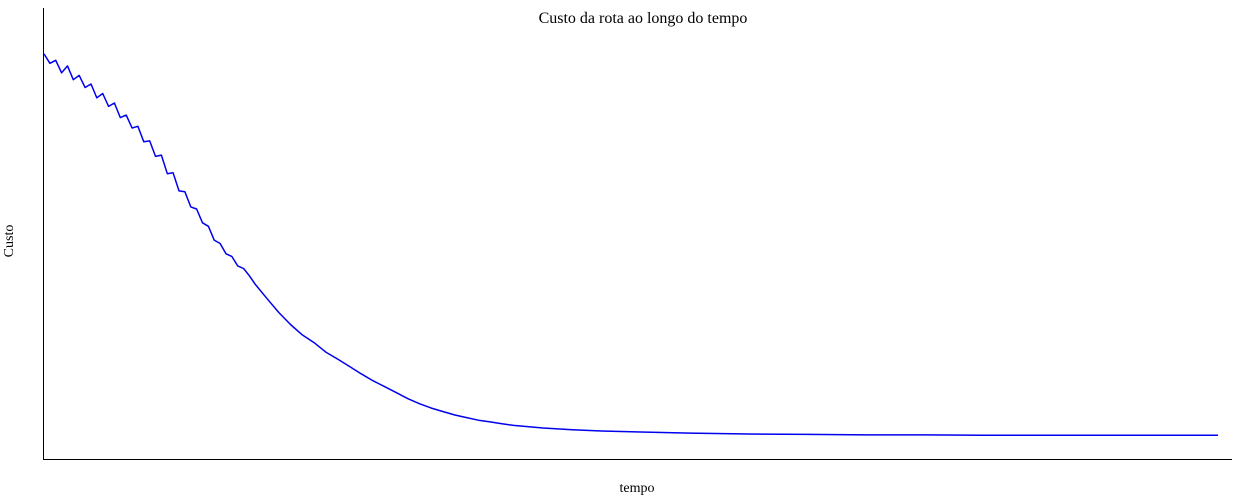 The image size is (1240, 503). What do you see at coordinates (9, 241) in the screenshot?
I see `y-axis-label: Custo` at bounding box center [9, 241].